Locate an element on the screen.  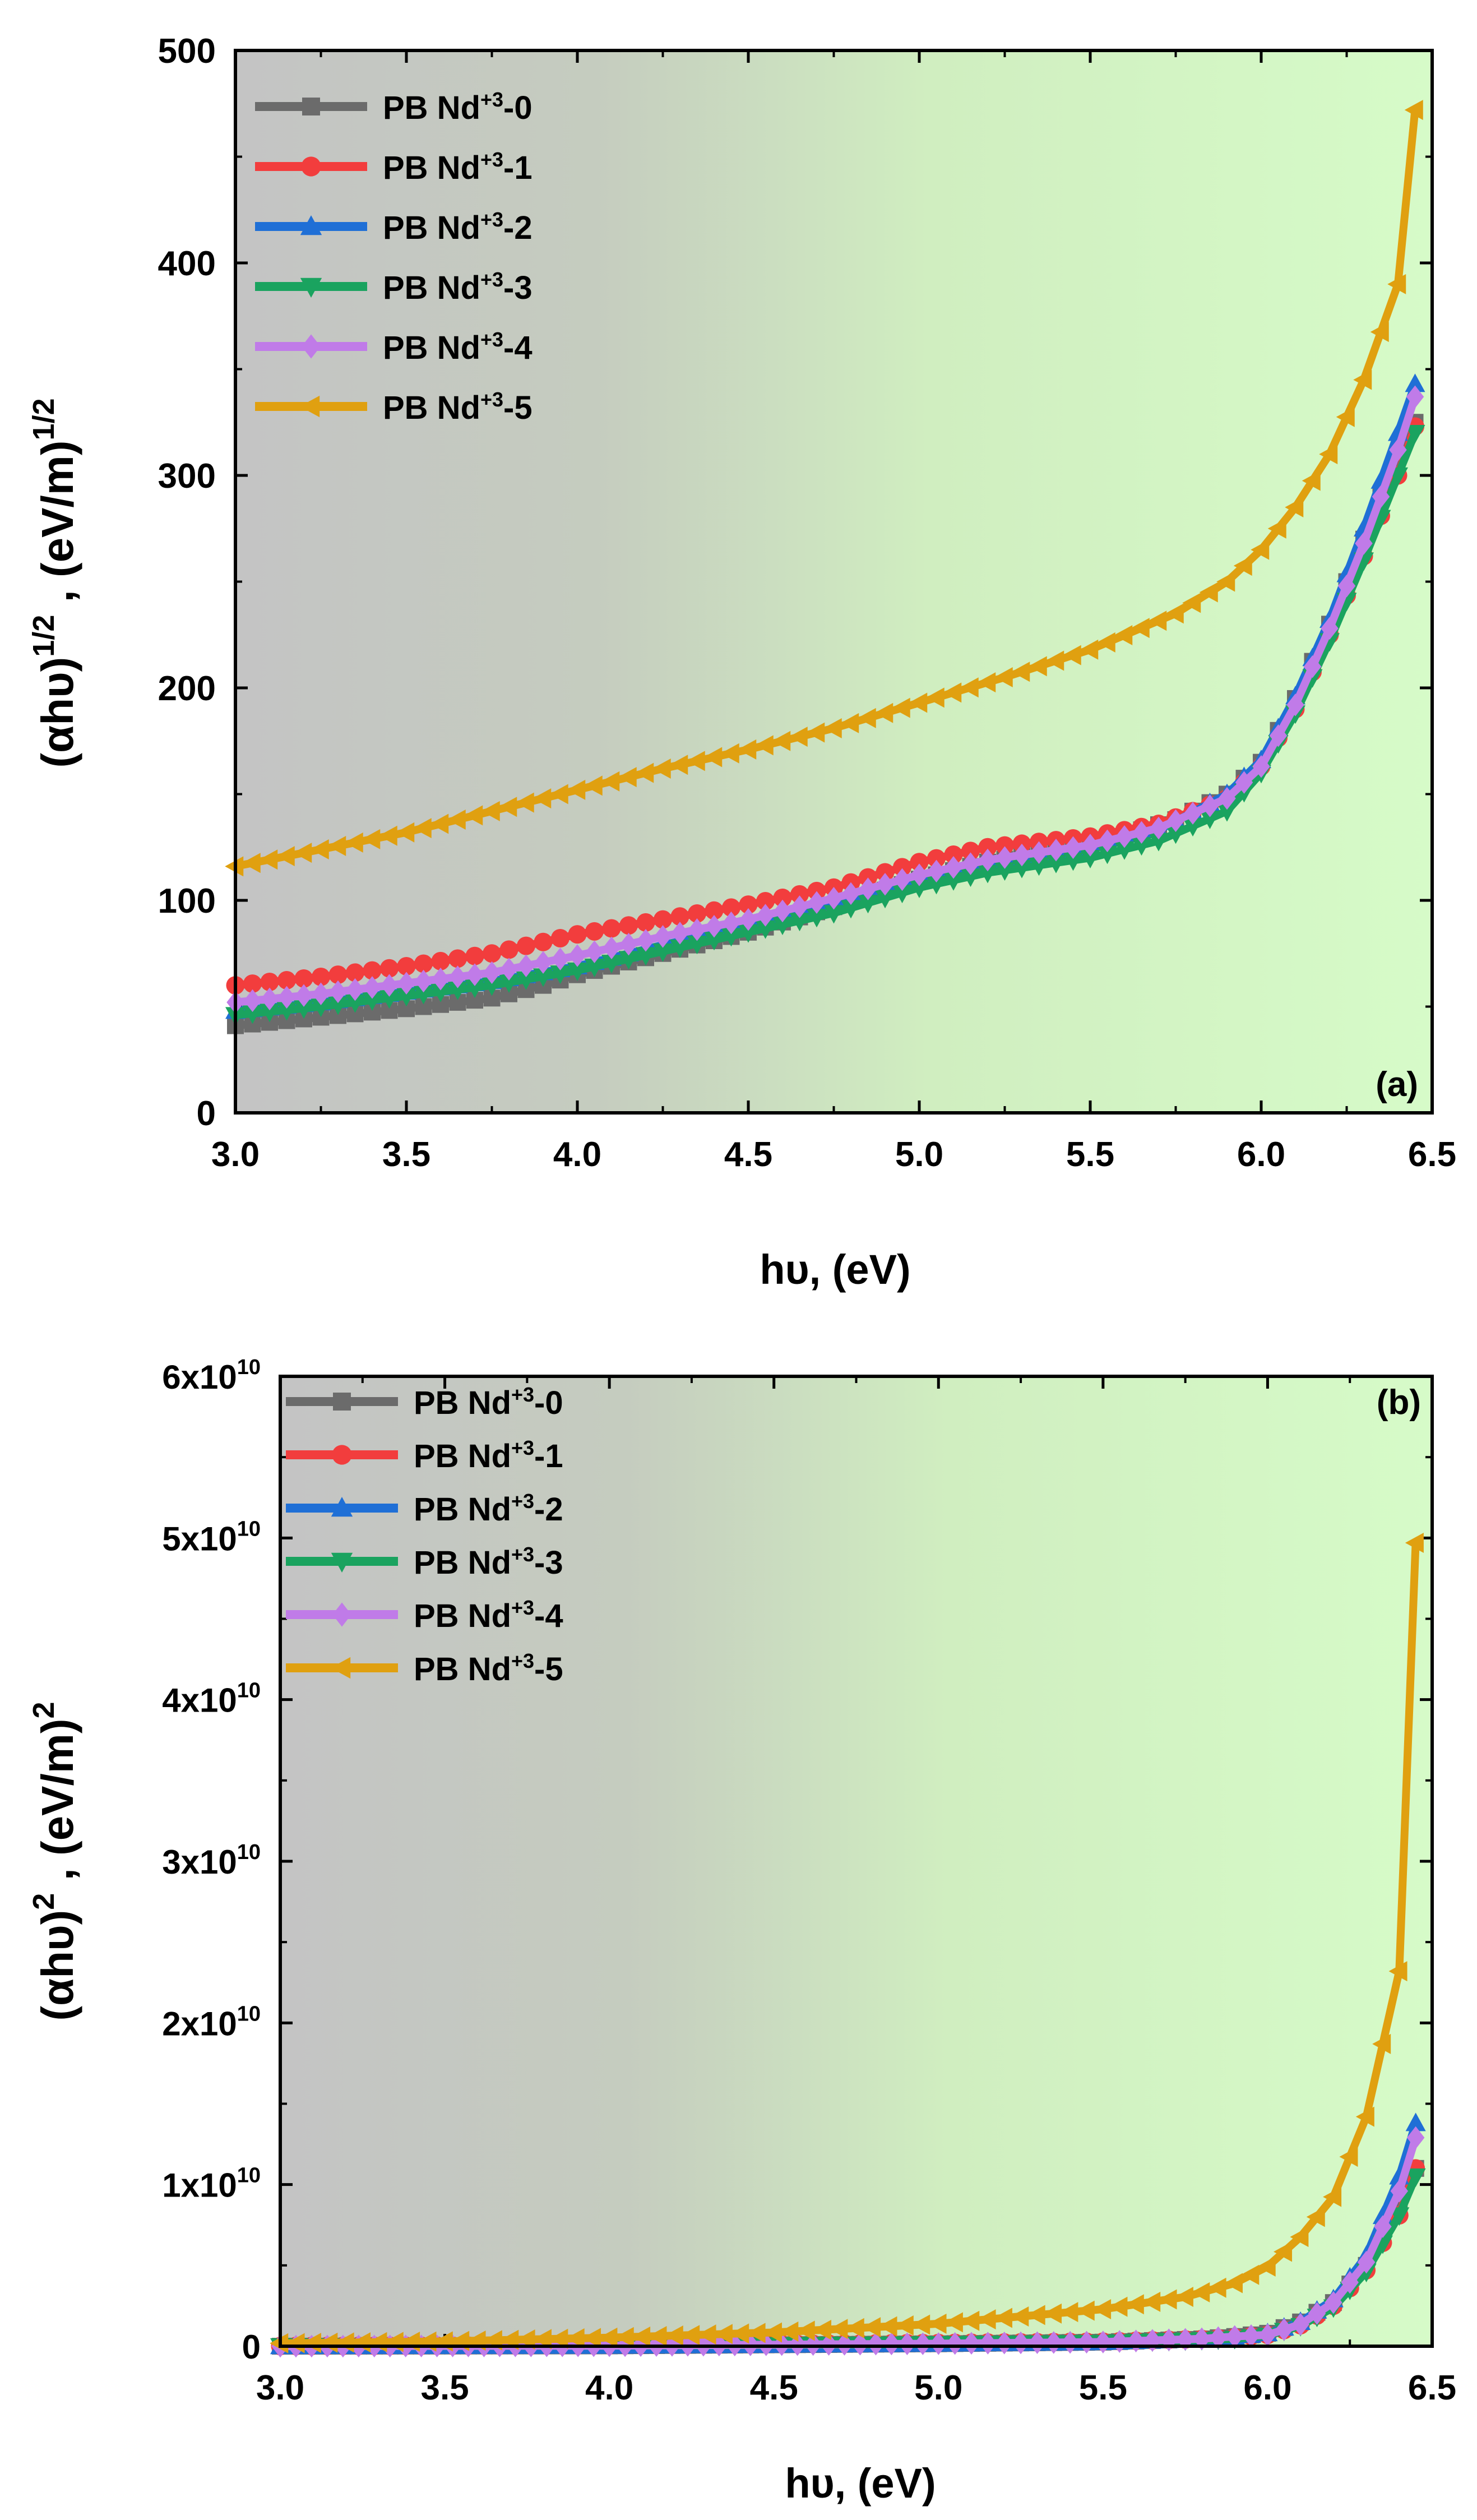
x-tick-label: 6.5 is located at coordinates (1432, 1154).